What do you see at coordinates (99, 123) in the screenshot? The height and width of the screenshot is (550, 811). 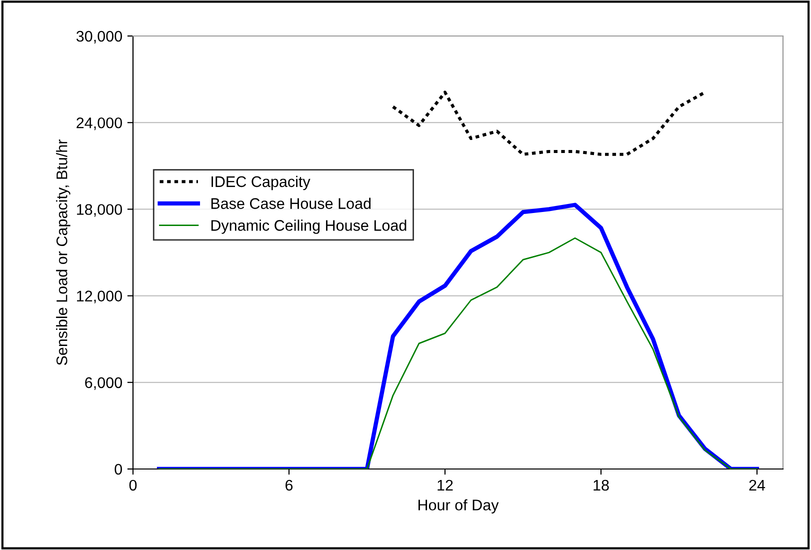 I see `y-tick-label: 24,000` at bounding box center [99, 123].